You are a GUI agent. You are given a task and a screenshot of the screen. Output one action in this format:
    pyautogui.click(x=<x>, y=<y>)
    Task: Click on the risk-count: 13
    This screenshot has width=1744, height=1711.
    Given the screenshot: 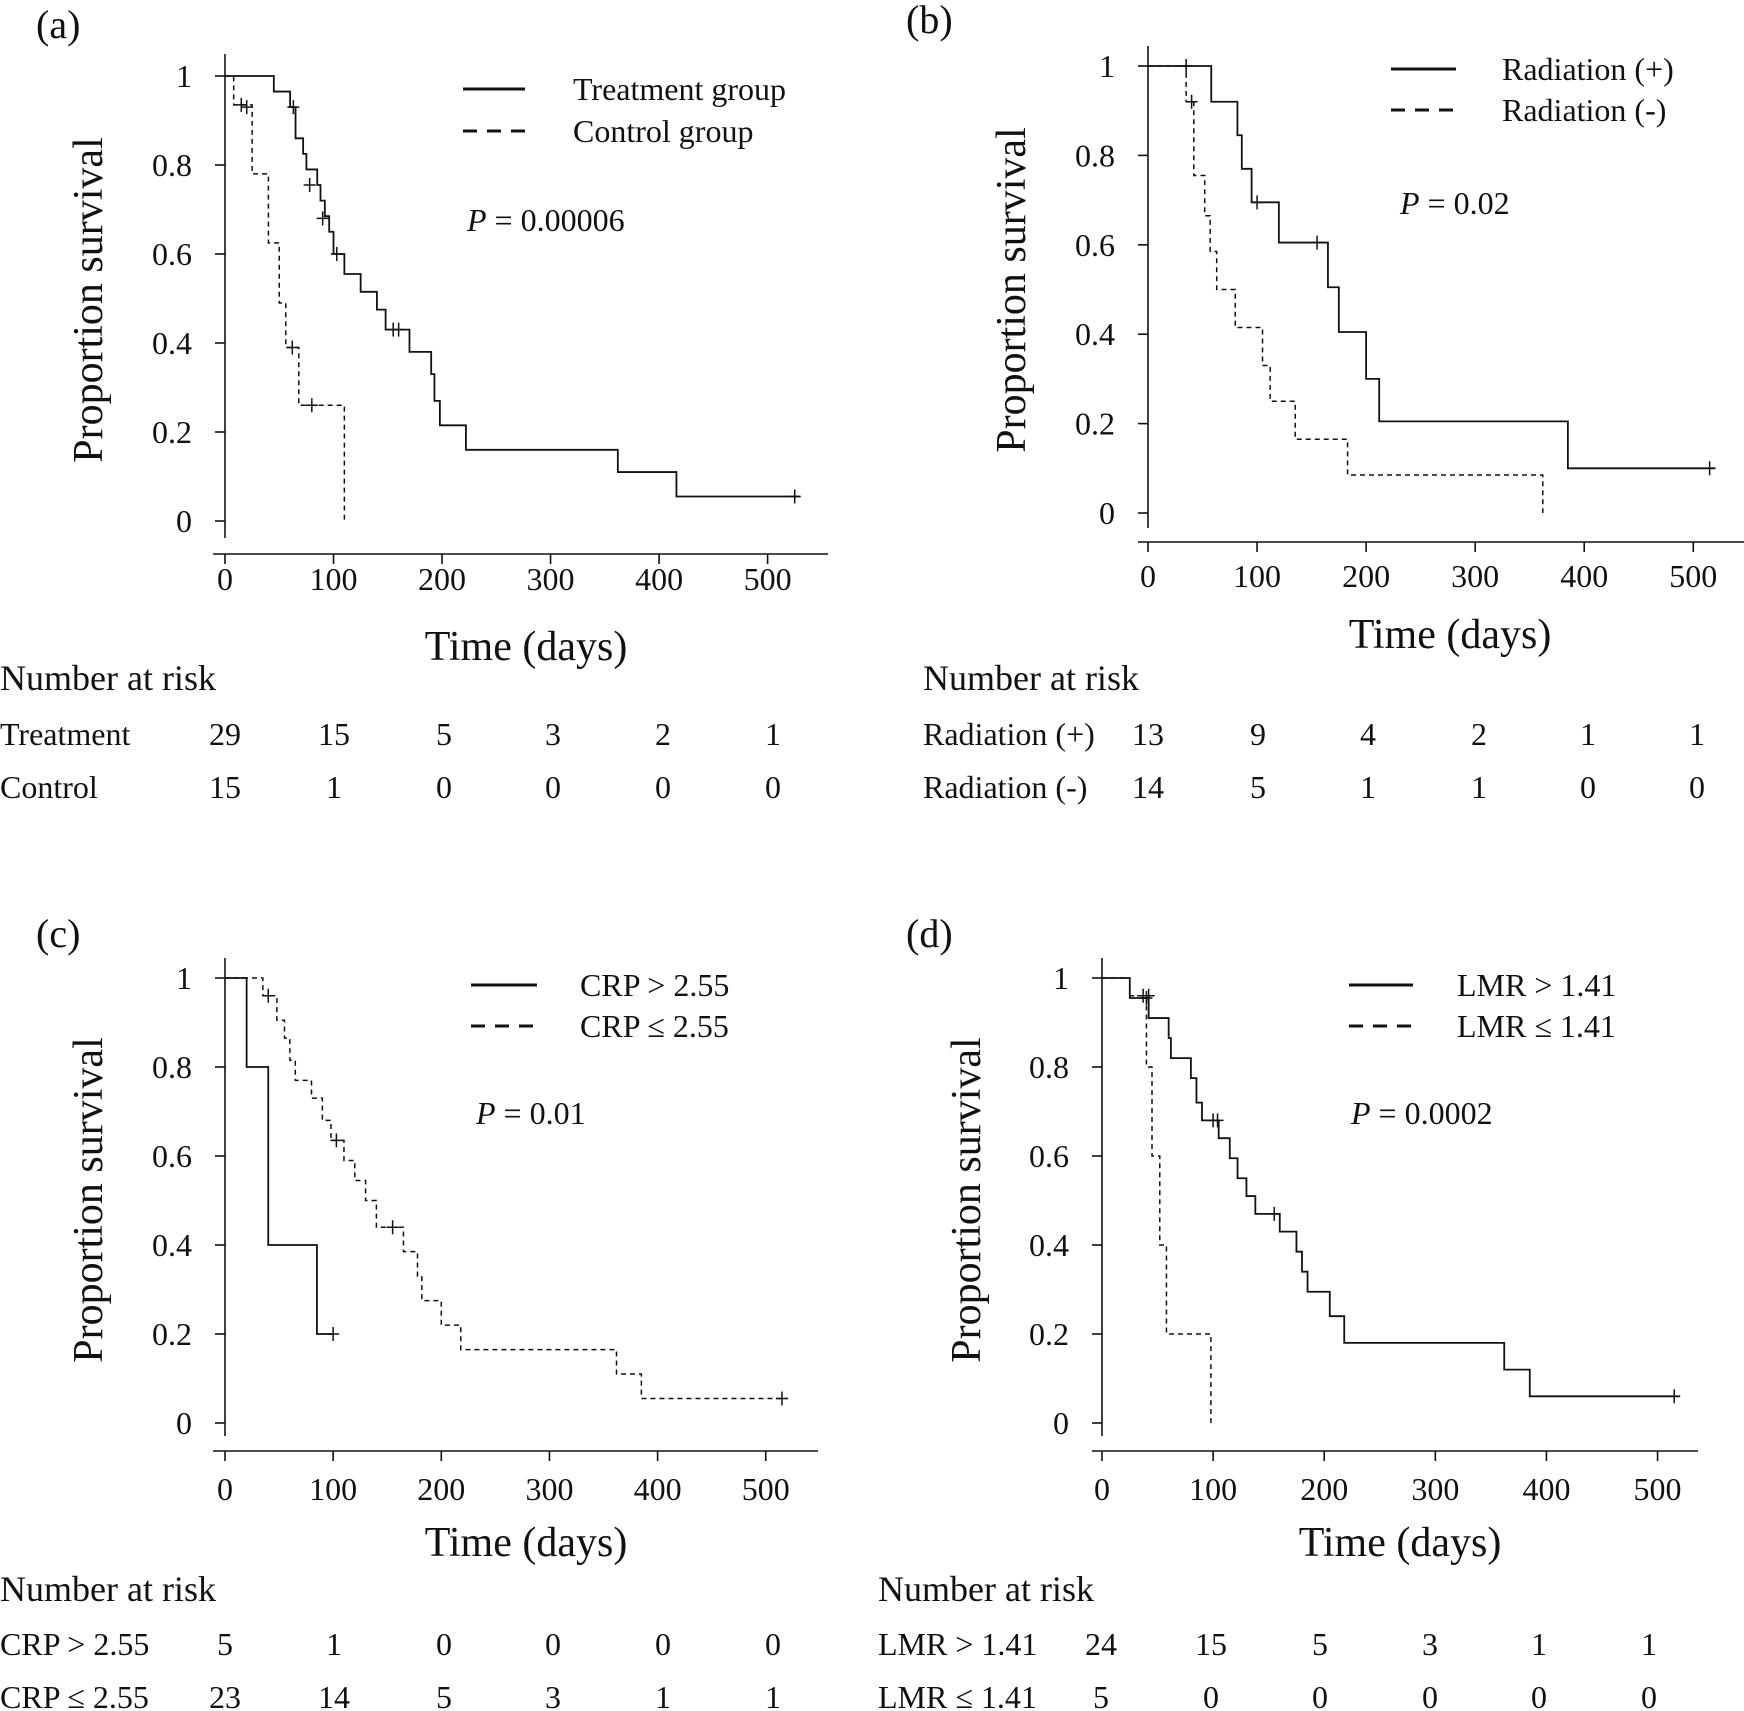 What is the action you would take?
    pyautogui.click(x=1148, y=734)
    